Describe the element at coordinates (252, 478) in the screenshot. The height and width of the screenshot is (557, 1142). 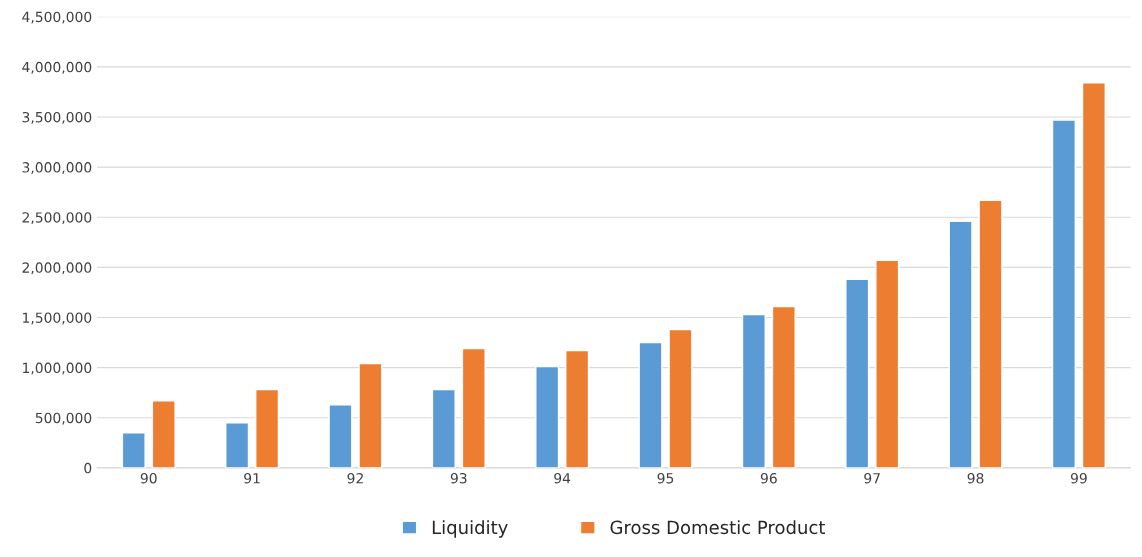
I see `x-tick-label: 91` at that location.